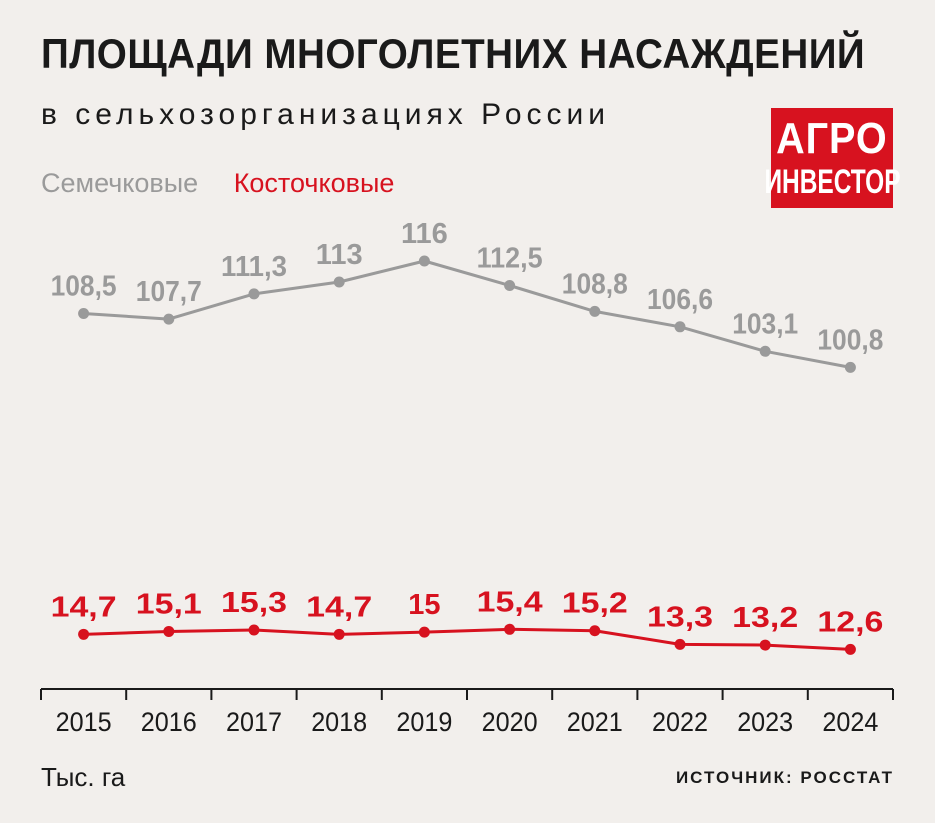 The height and width of the screenshot is (823, 935). What do you see at coordinates (832, 138) in the screenshot?
I see `logo-line-1: АГРО` at bounding box center [832, 138].